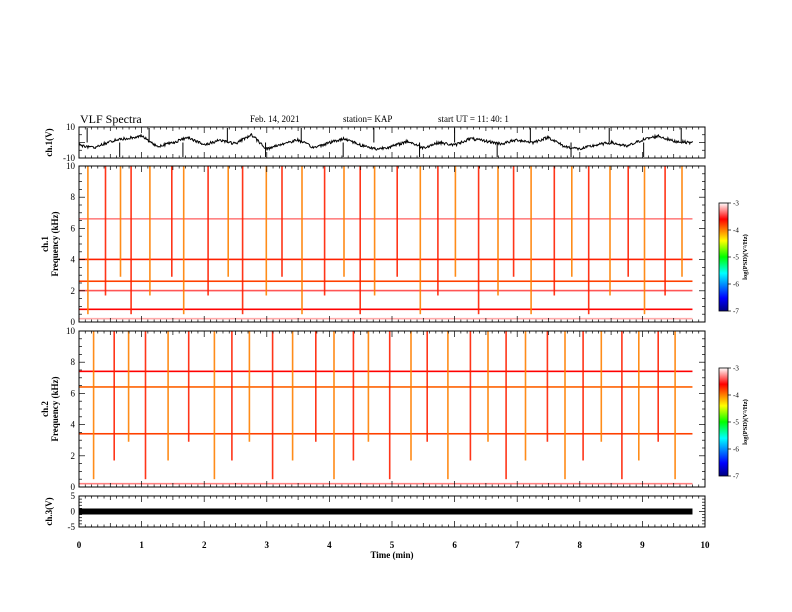  I want to click on ch1-waveform-line, so click(385, 142).